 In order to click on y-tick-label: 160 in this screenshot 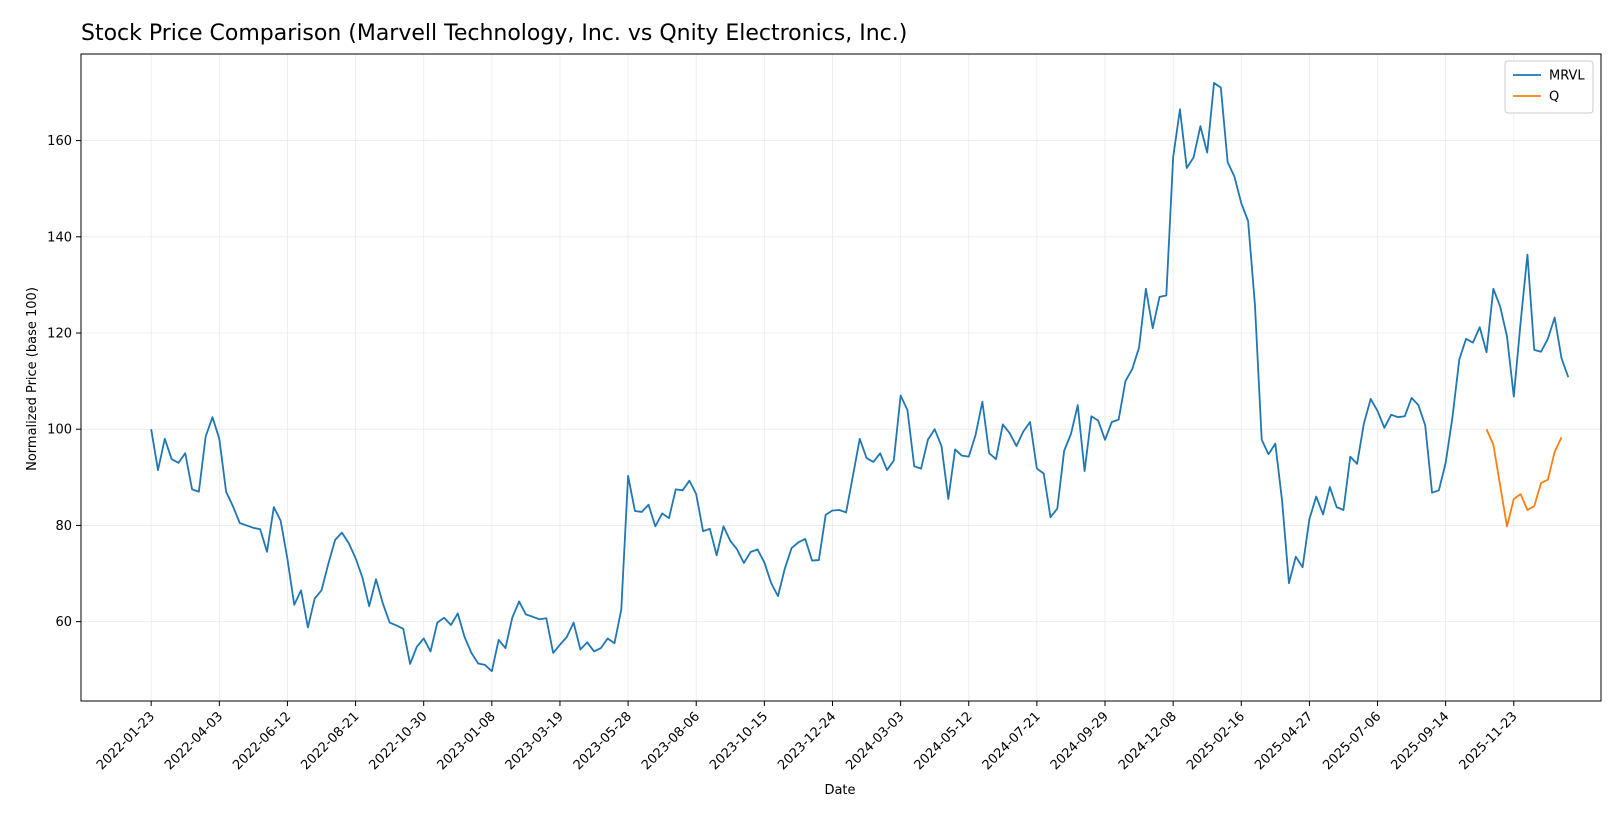, I will do `click(59, 141)`.